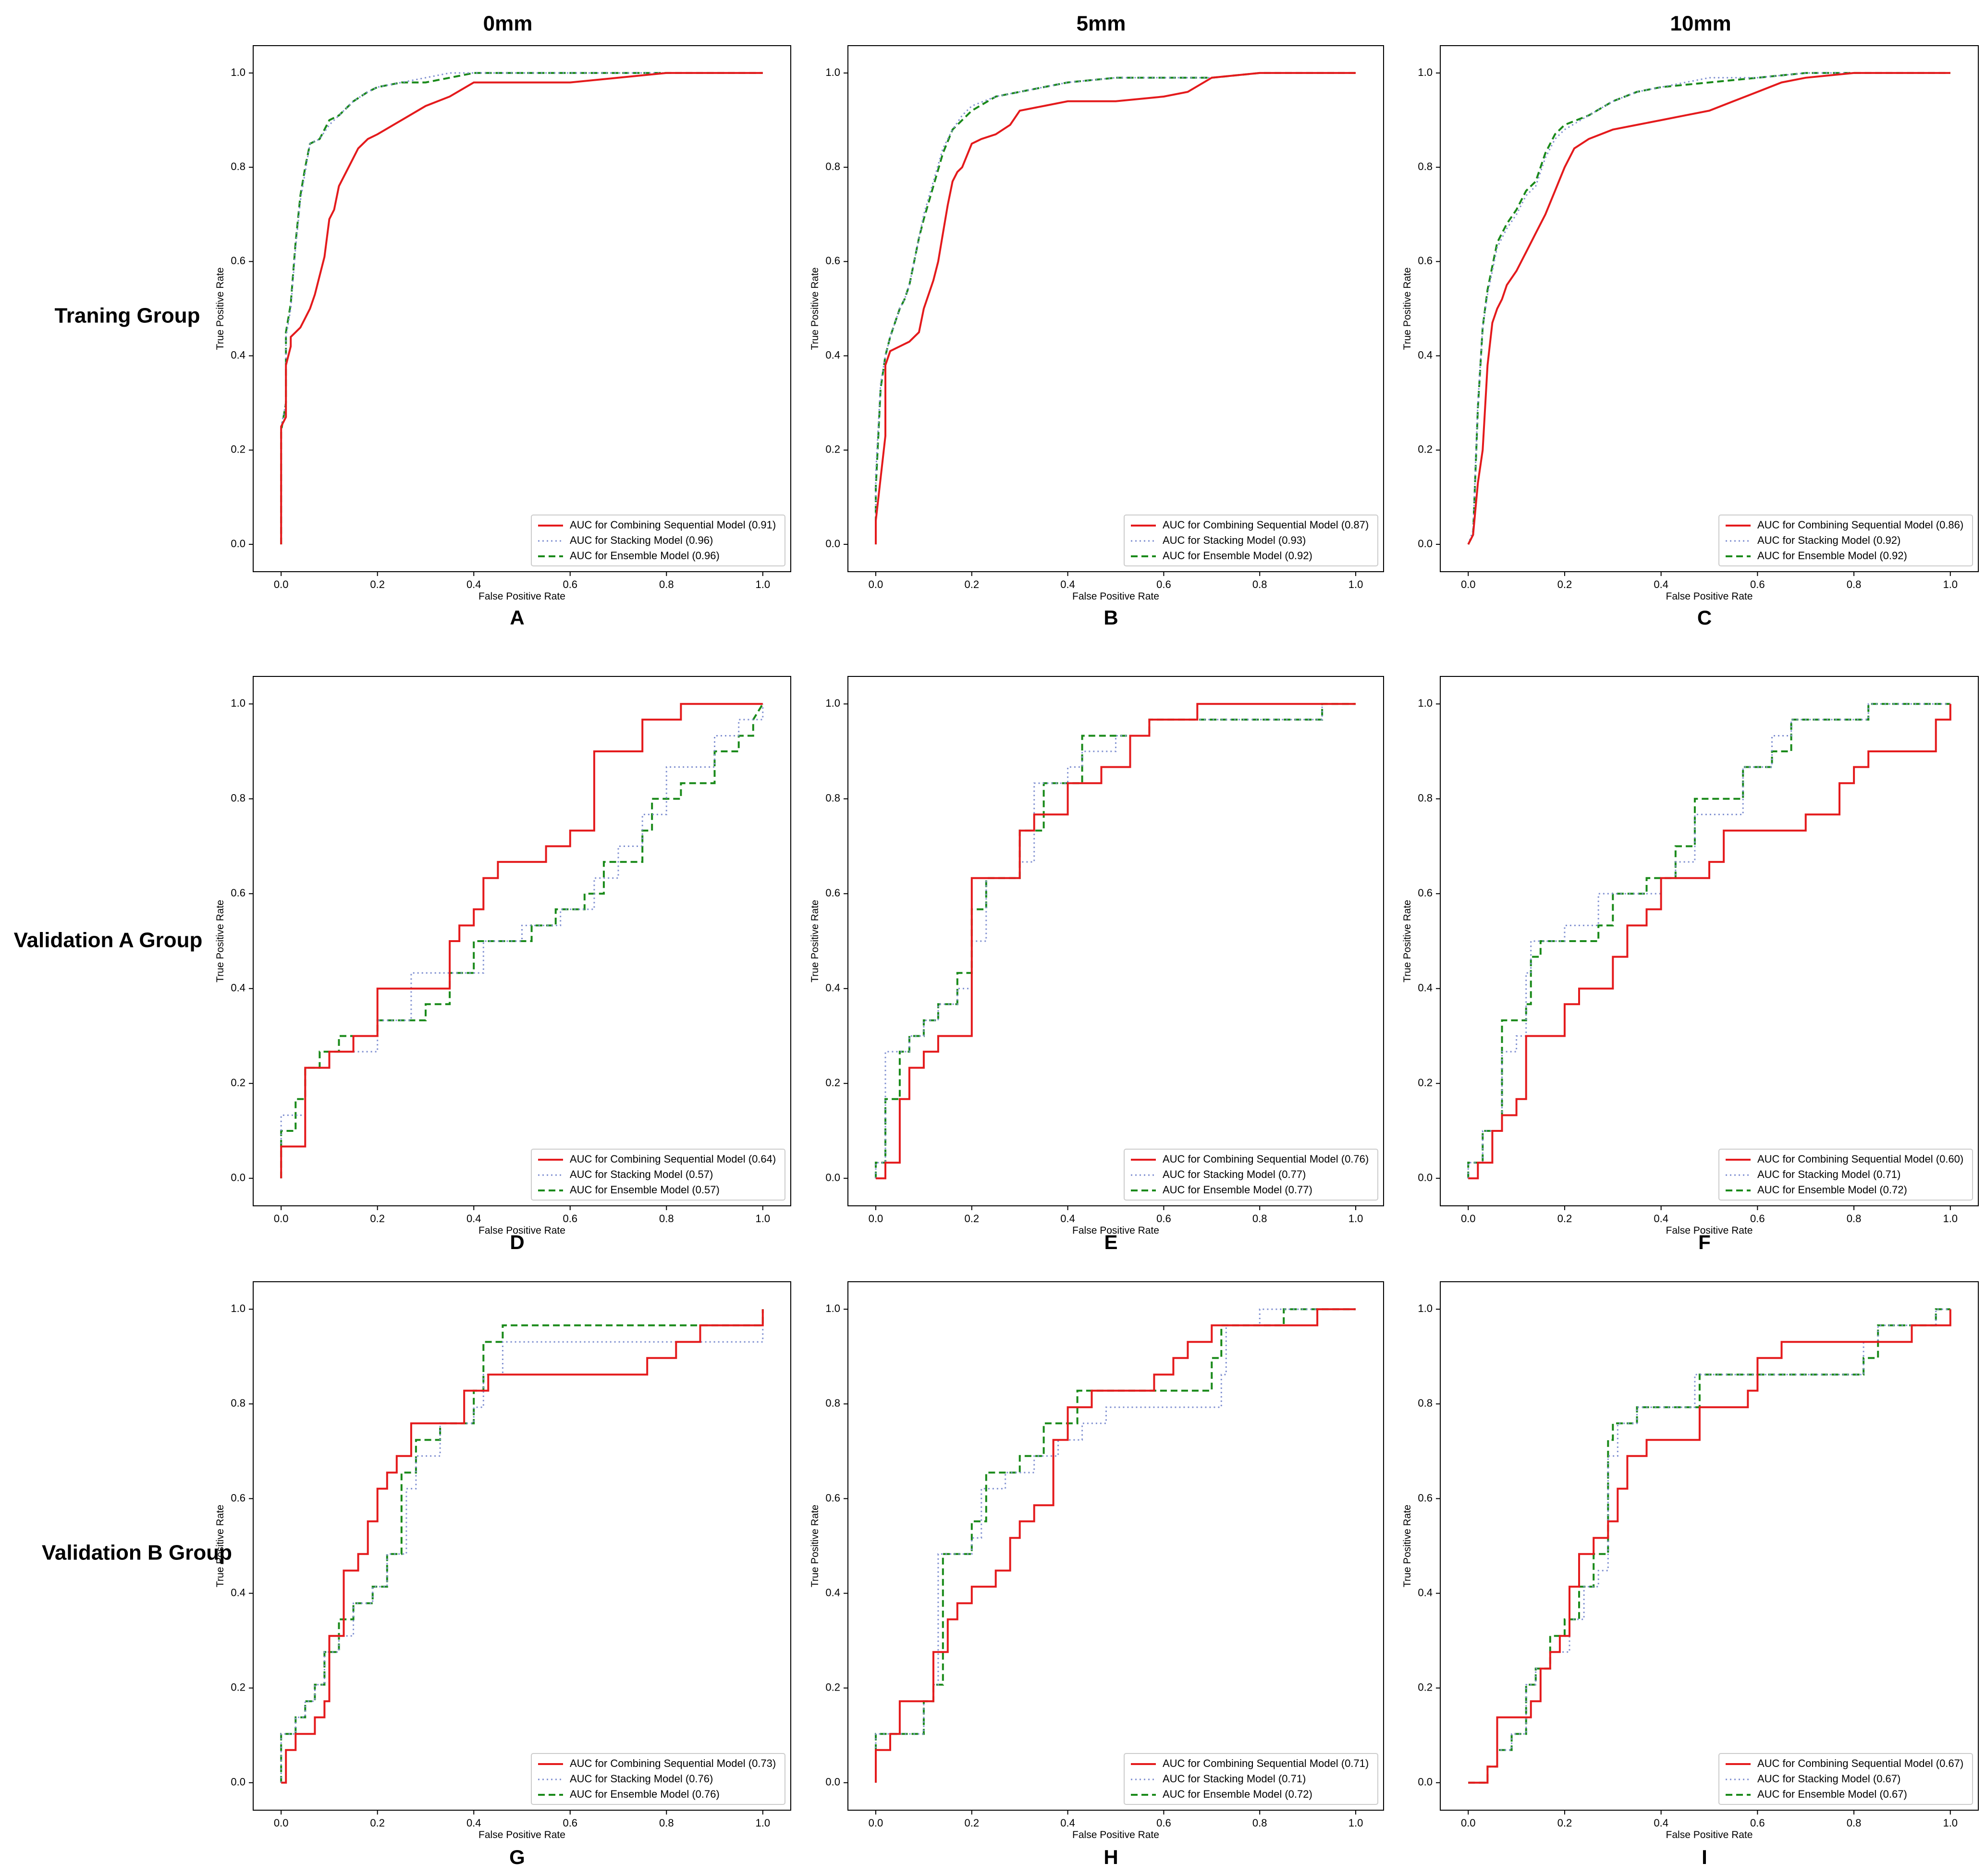  I want to click on panel-g-series-3-line, so click(522, 1546).